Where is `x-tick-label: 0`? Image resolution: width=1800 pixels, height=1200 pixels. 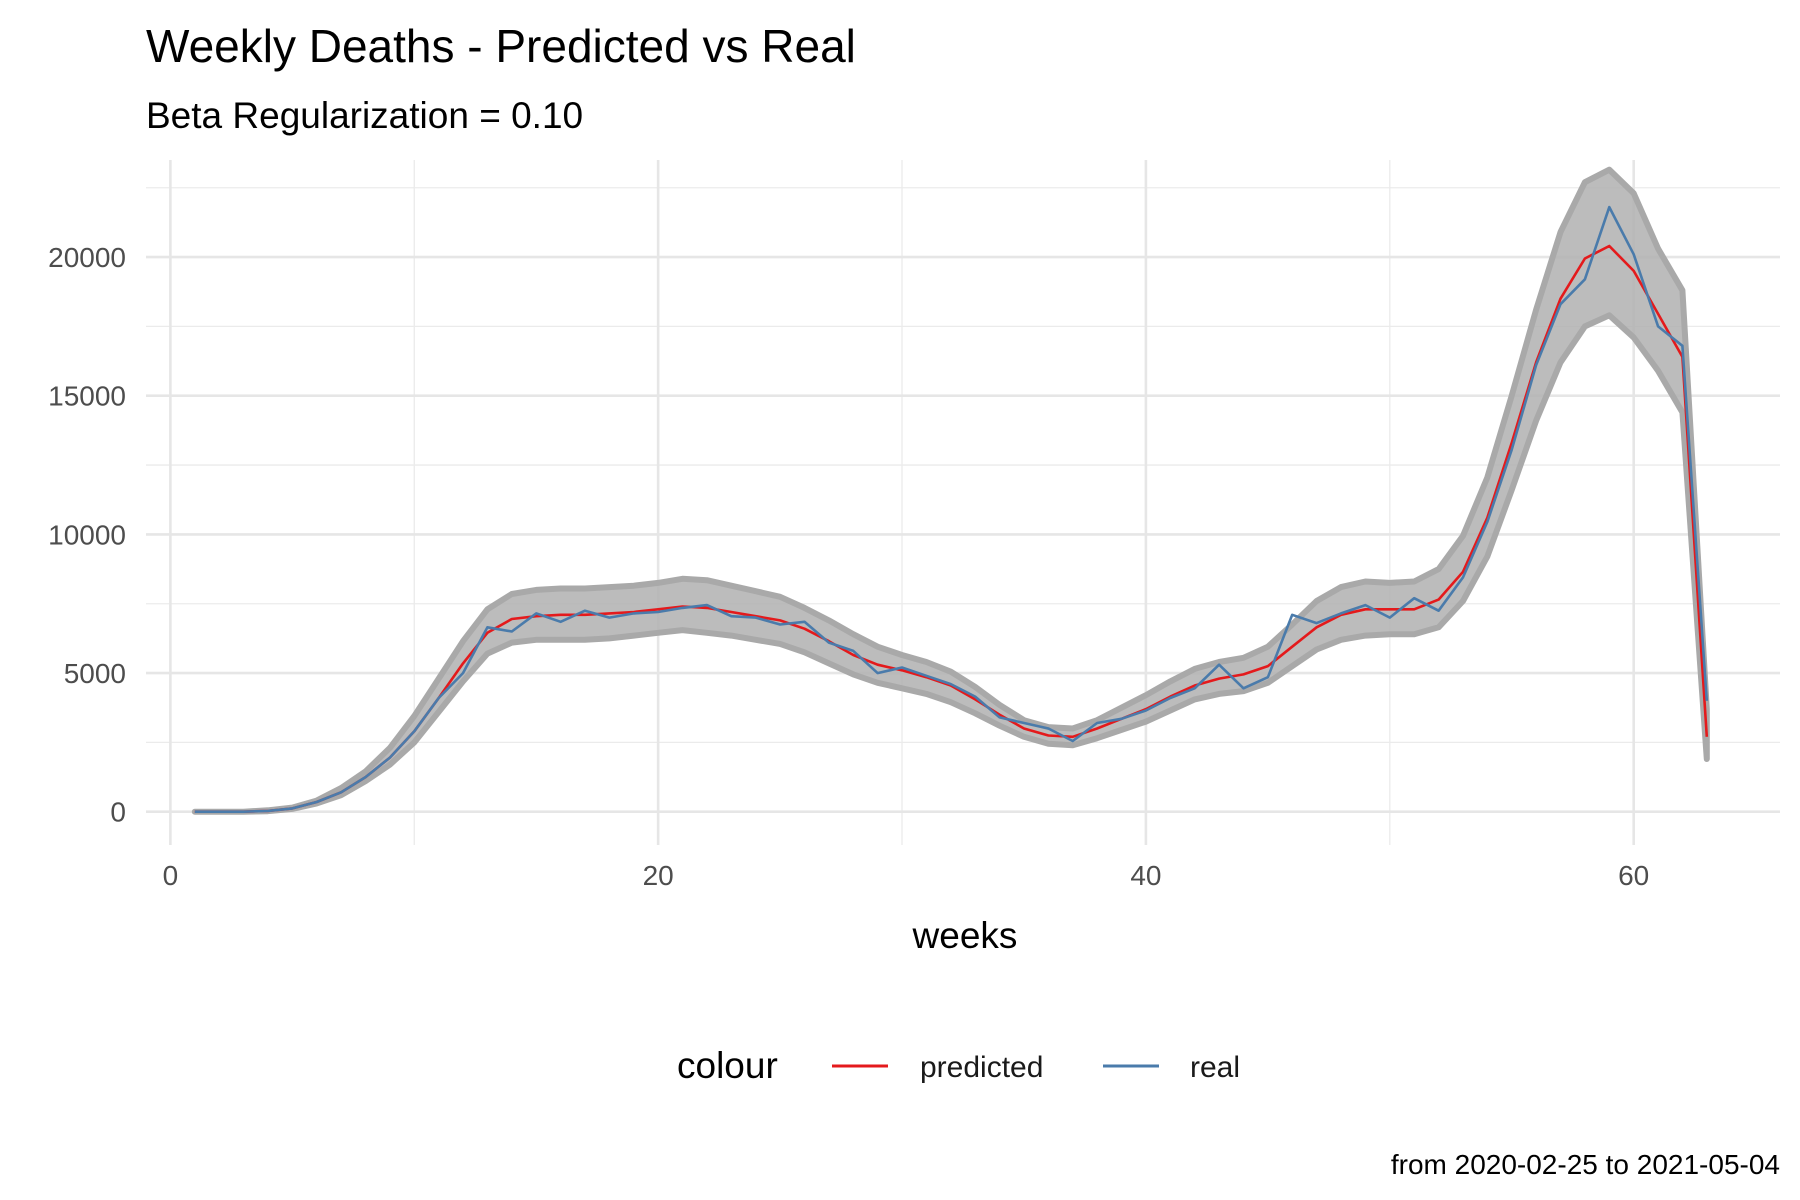 x-tick-label: 0 is located at coordinates (171, 875).